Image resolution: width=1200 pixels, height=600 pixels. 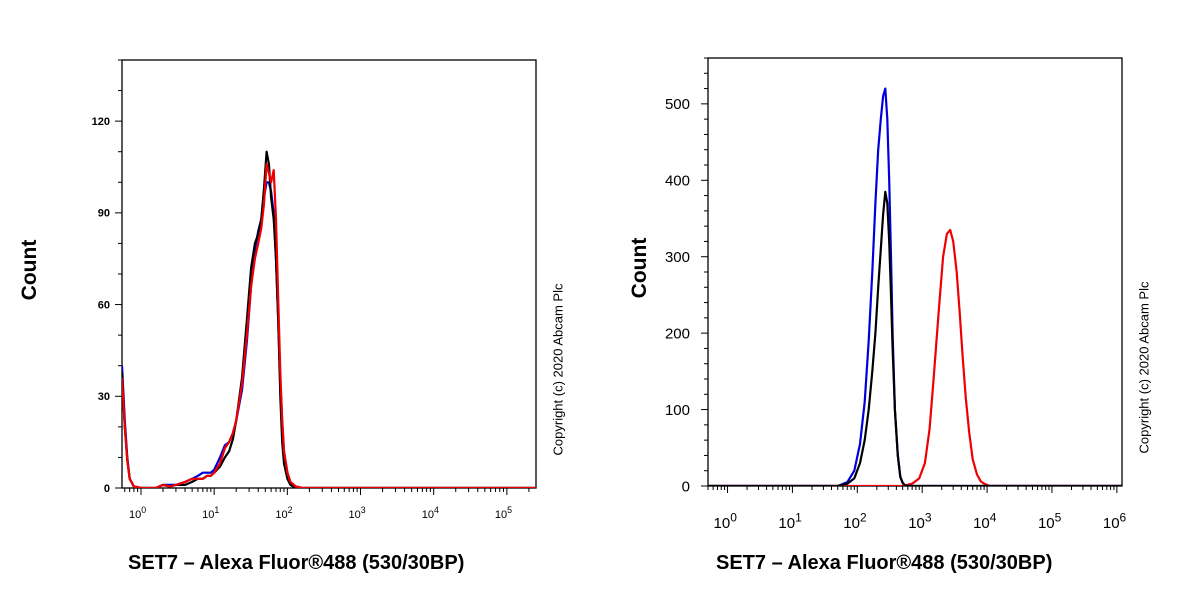 I want to click on y-tick-label: 200, so click(x=677, y=333).